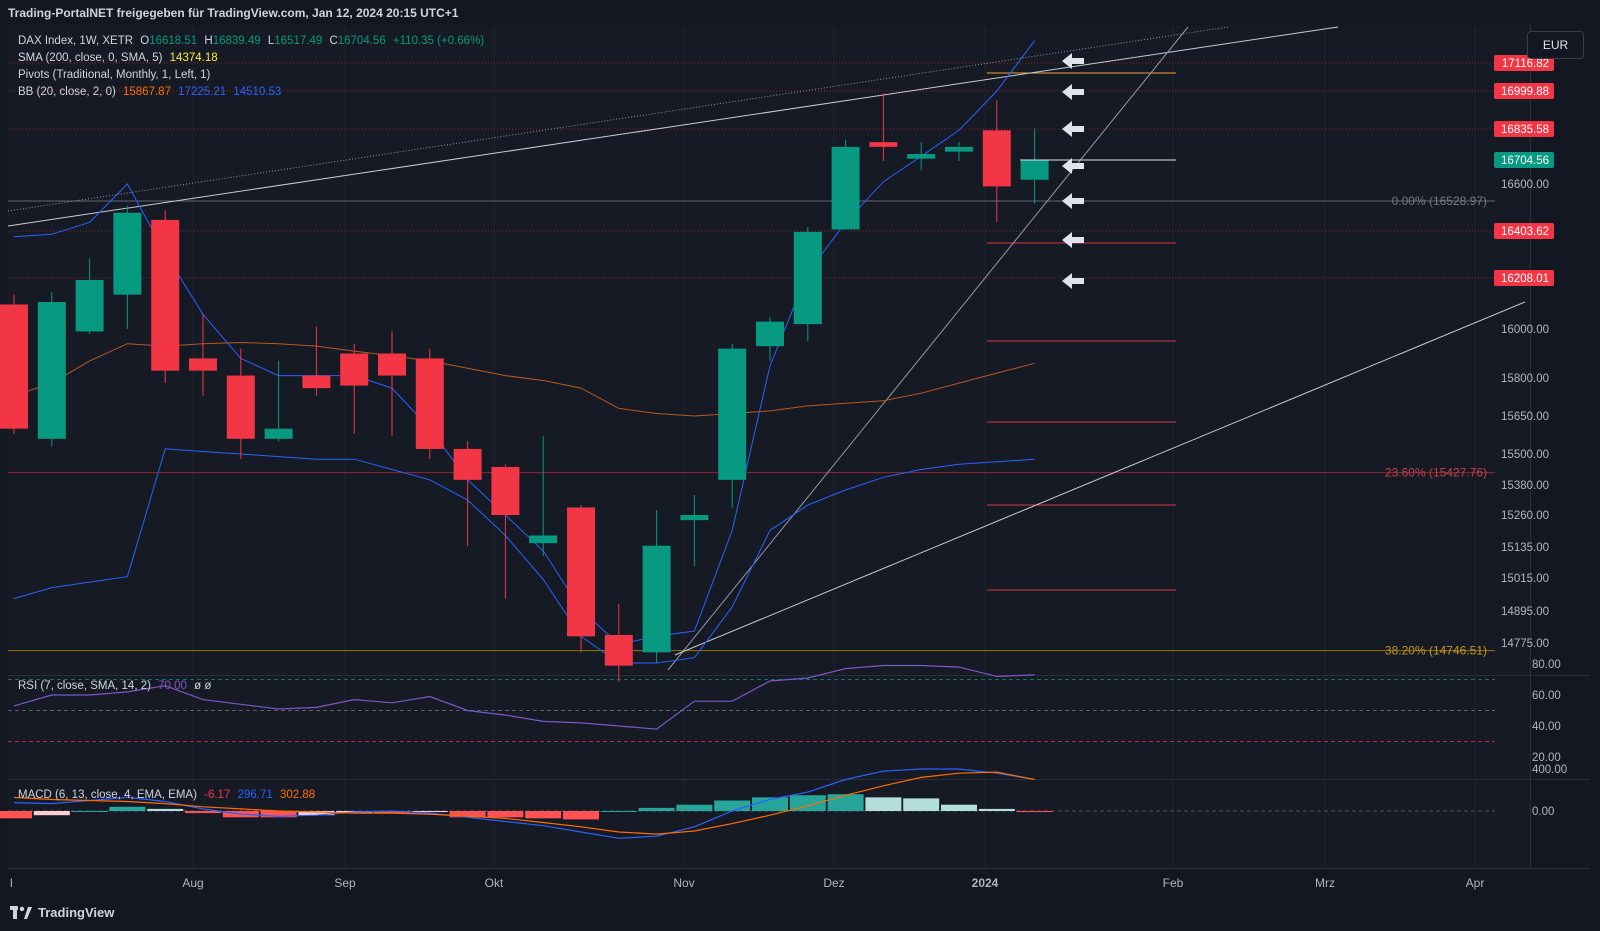 The width and height of the screenshot is (1600, 931). What do you see at coordinates (1475, 883) in the screenshot?
I see `x-axis-label: Apr` at bounding box center [1475, 883].